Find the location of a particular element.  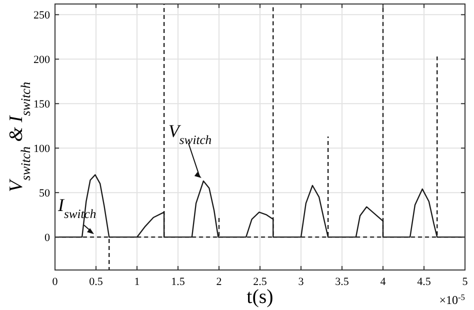

x-tick-label: 3.5 is located at coordinates (342, 282).